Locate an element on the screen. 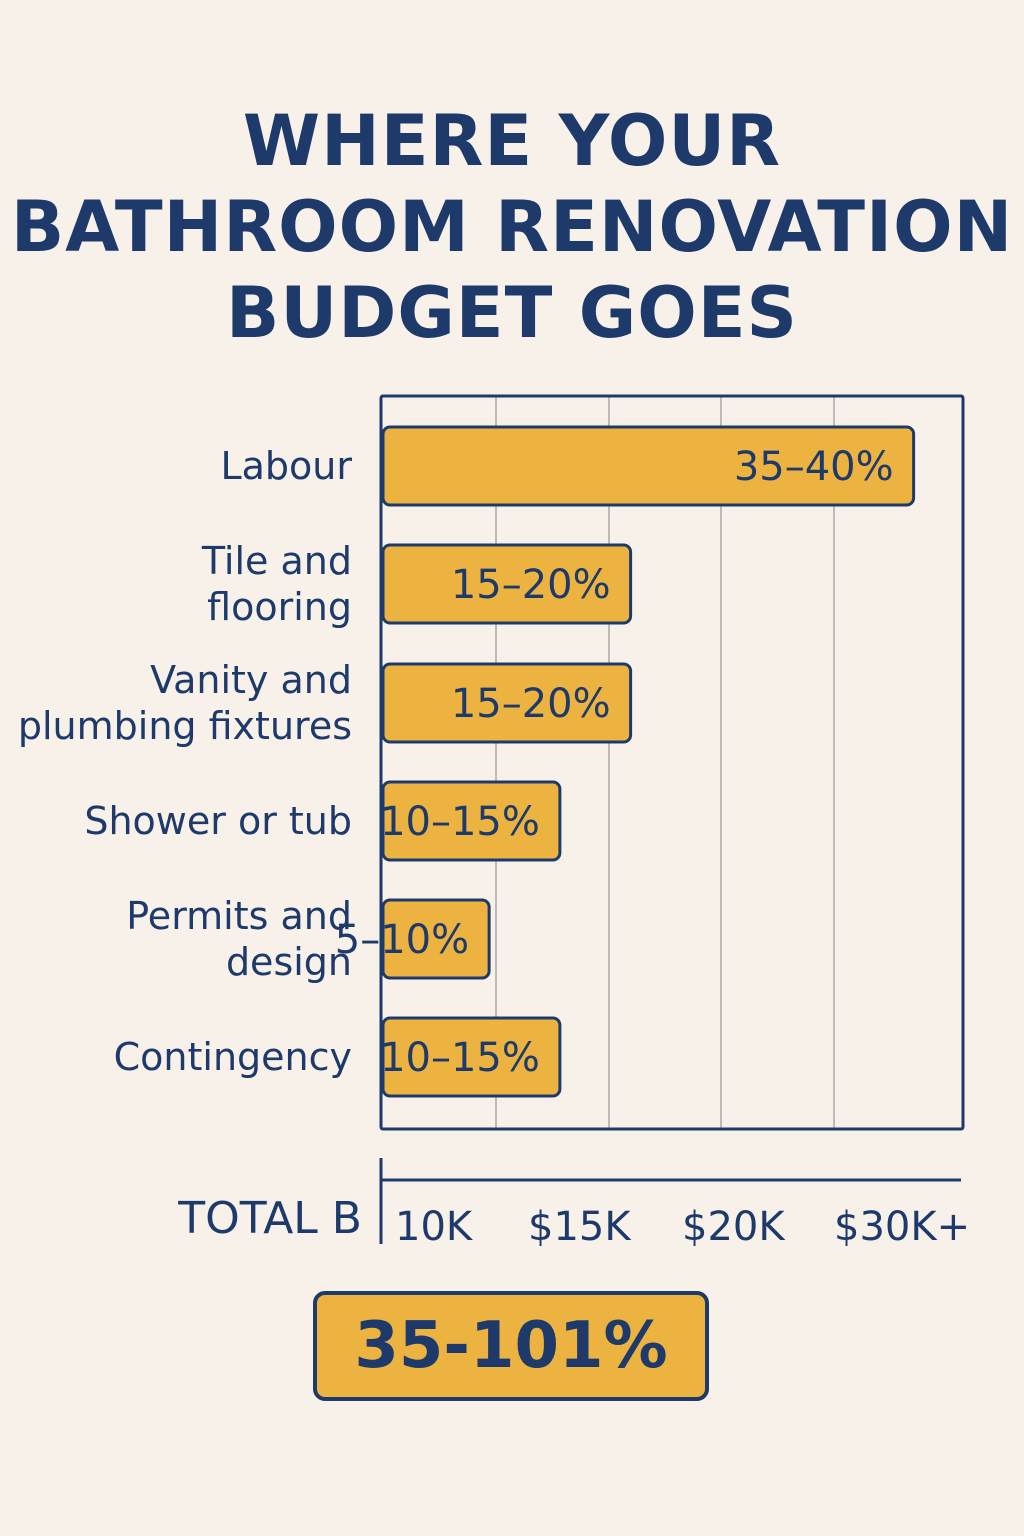  category-label-5-line-1: Permits and is located at coordinates (239, 916).